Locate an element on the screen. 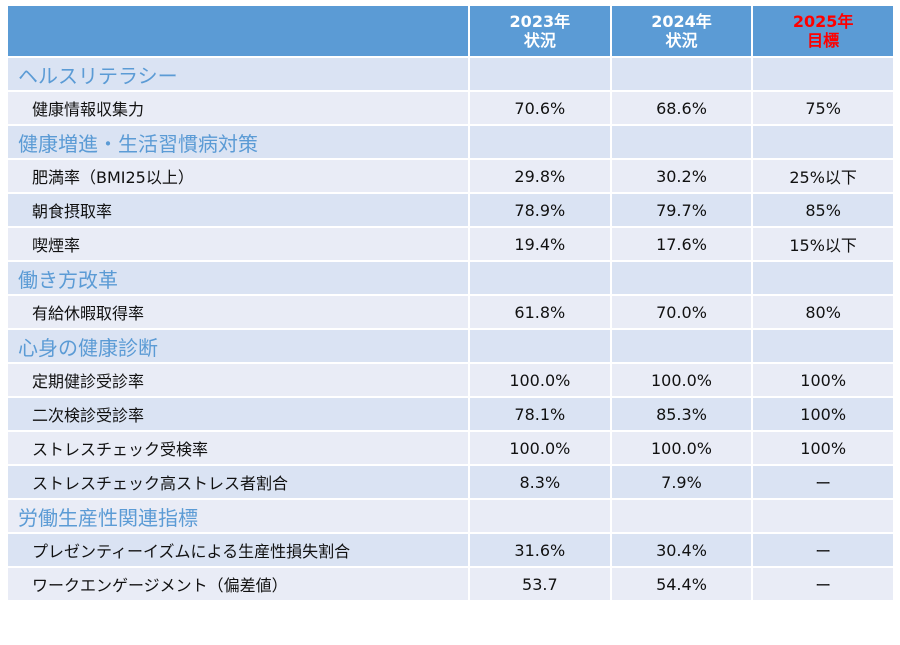  section-row: 健康増進・生活習慣病対策 is located at coordinates (450, 142).